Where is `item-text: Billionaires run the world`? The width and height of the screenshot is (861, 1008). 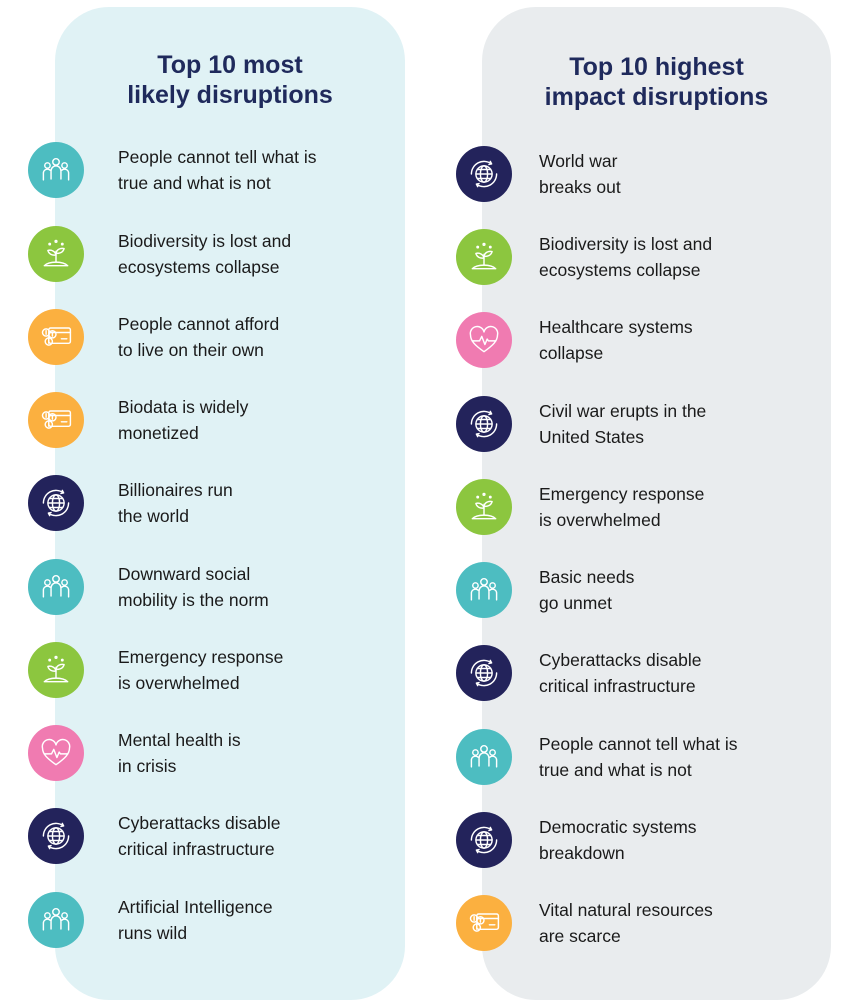
item-text: Billionaires run the world is located at coordinates (175, 503).